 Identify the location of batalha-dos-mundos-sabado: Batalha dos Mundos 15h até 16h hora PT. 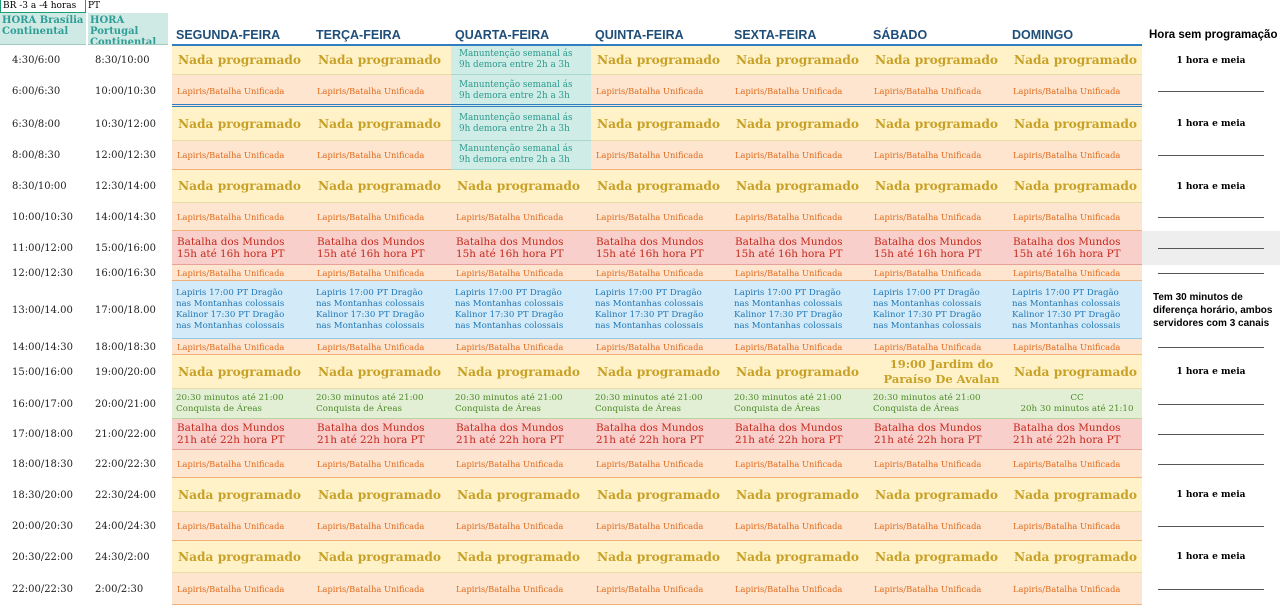
(938, 248).